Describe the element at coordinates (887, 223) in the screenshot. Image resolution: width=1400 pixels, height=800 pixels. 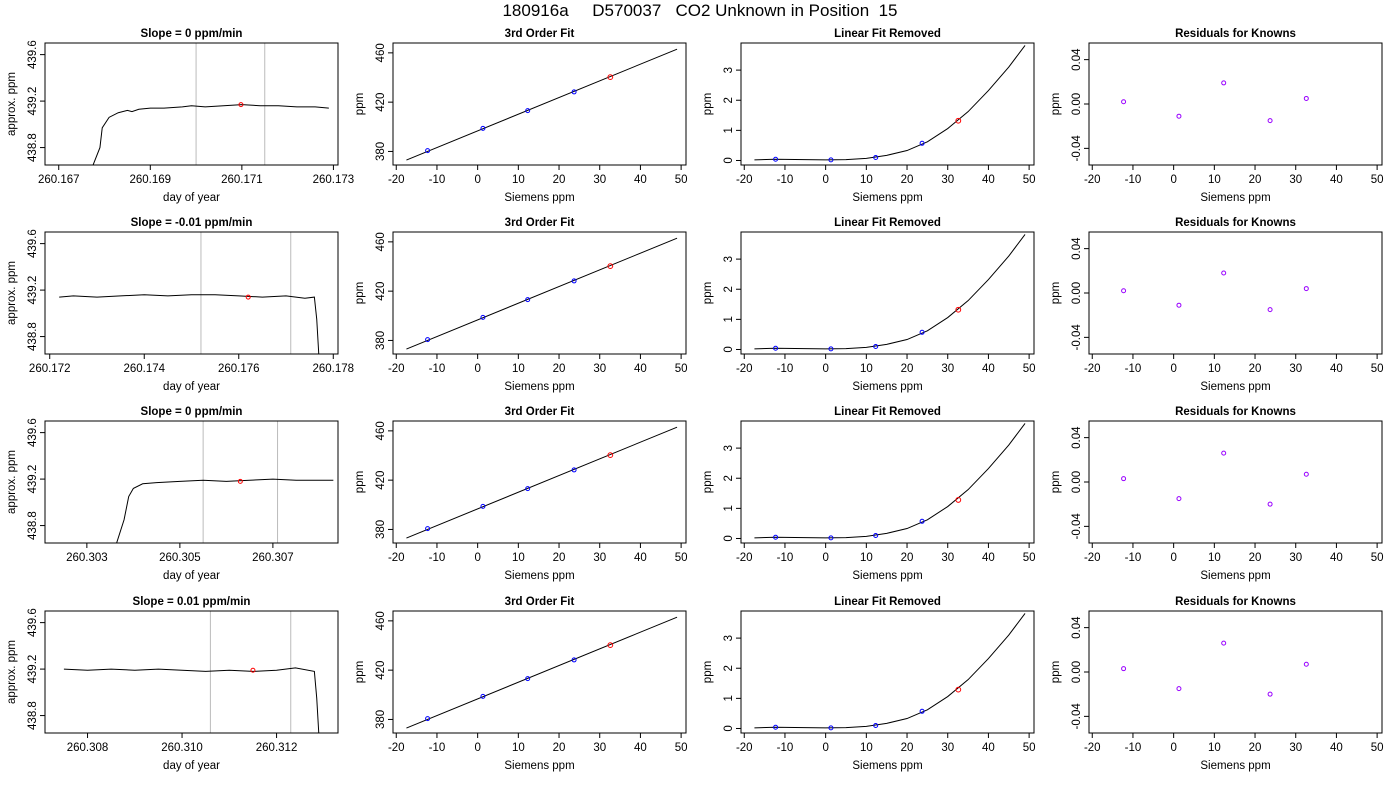
I see `panel-title: Linear Fit Removed` at that location.